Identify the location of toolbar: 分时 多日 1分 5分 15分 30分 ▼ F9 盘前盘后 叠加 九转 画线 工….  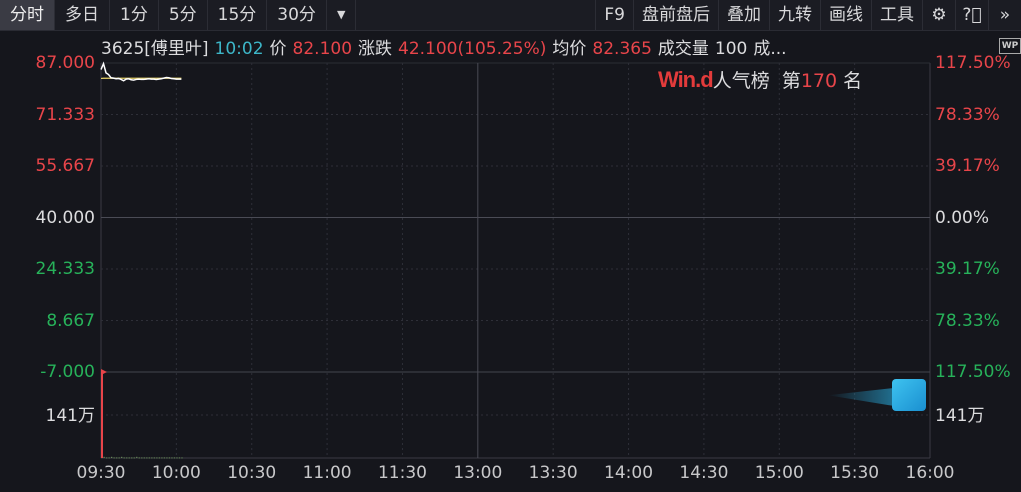
(510, 15).